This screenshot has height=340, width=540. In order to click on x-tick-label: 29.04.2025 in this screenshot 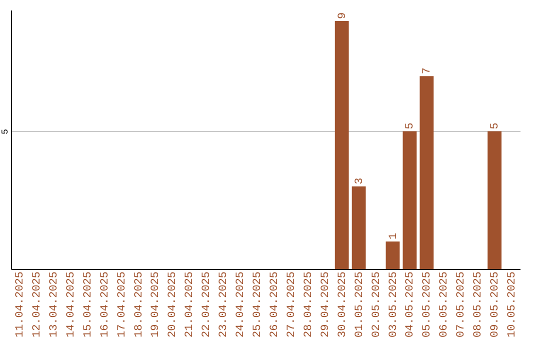, I will do `click(326, 305)`.